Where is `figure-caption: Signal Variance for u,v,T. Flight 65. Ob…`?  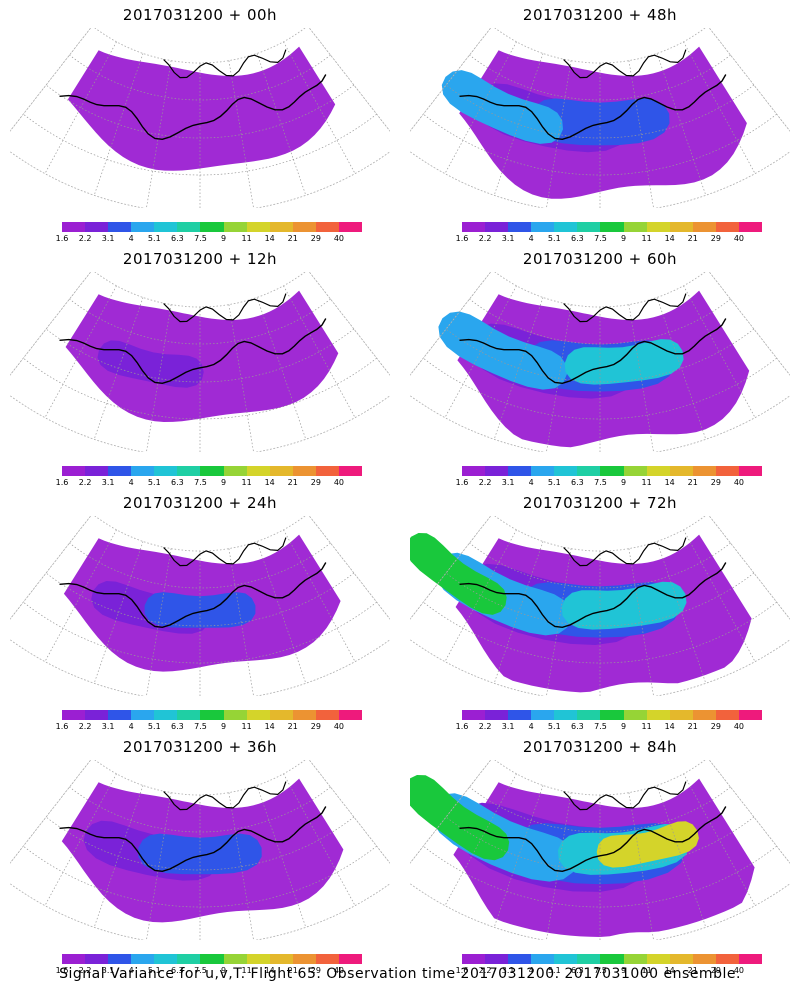 figure-caption: Signal Variance for u,v,T. Flight 65. Ob… is located at coordinates (400, 974).